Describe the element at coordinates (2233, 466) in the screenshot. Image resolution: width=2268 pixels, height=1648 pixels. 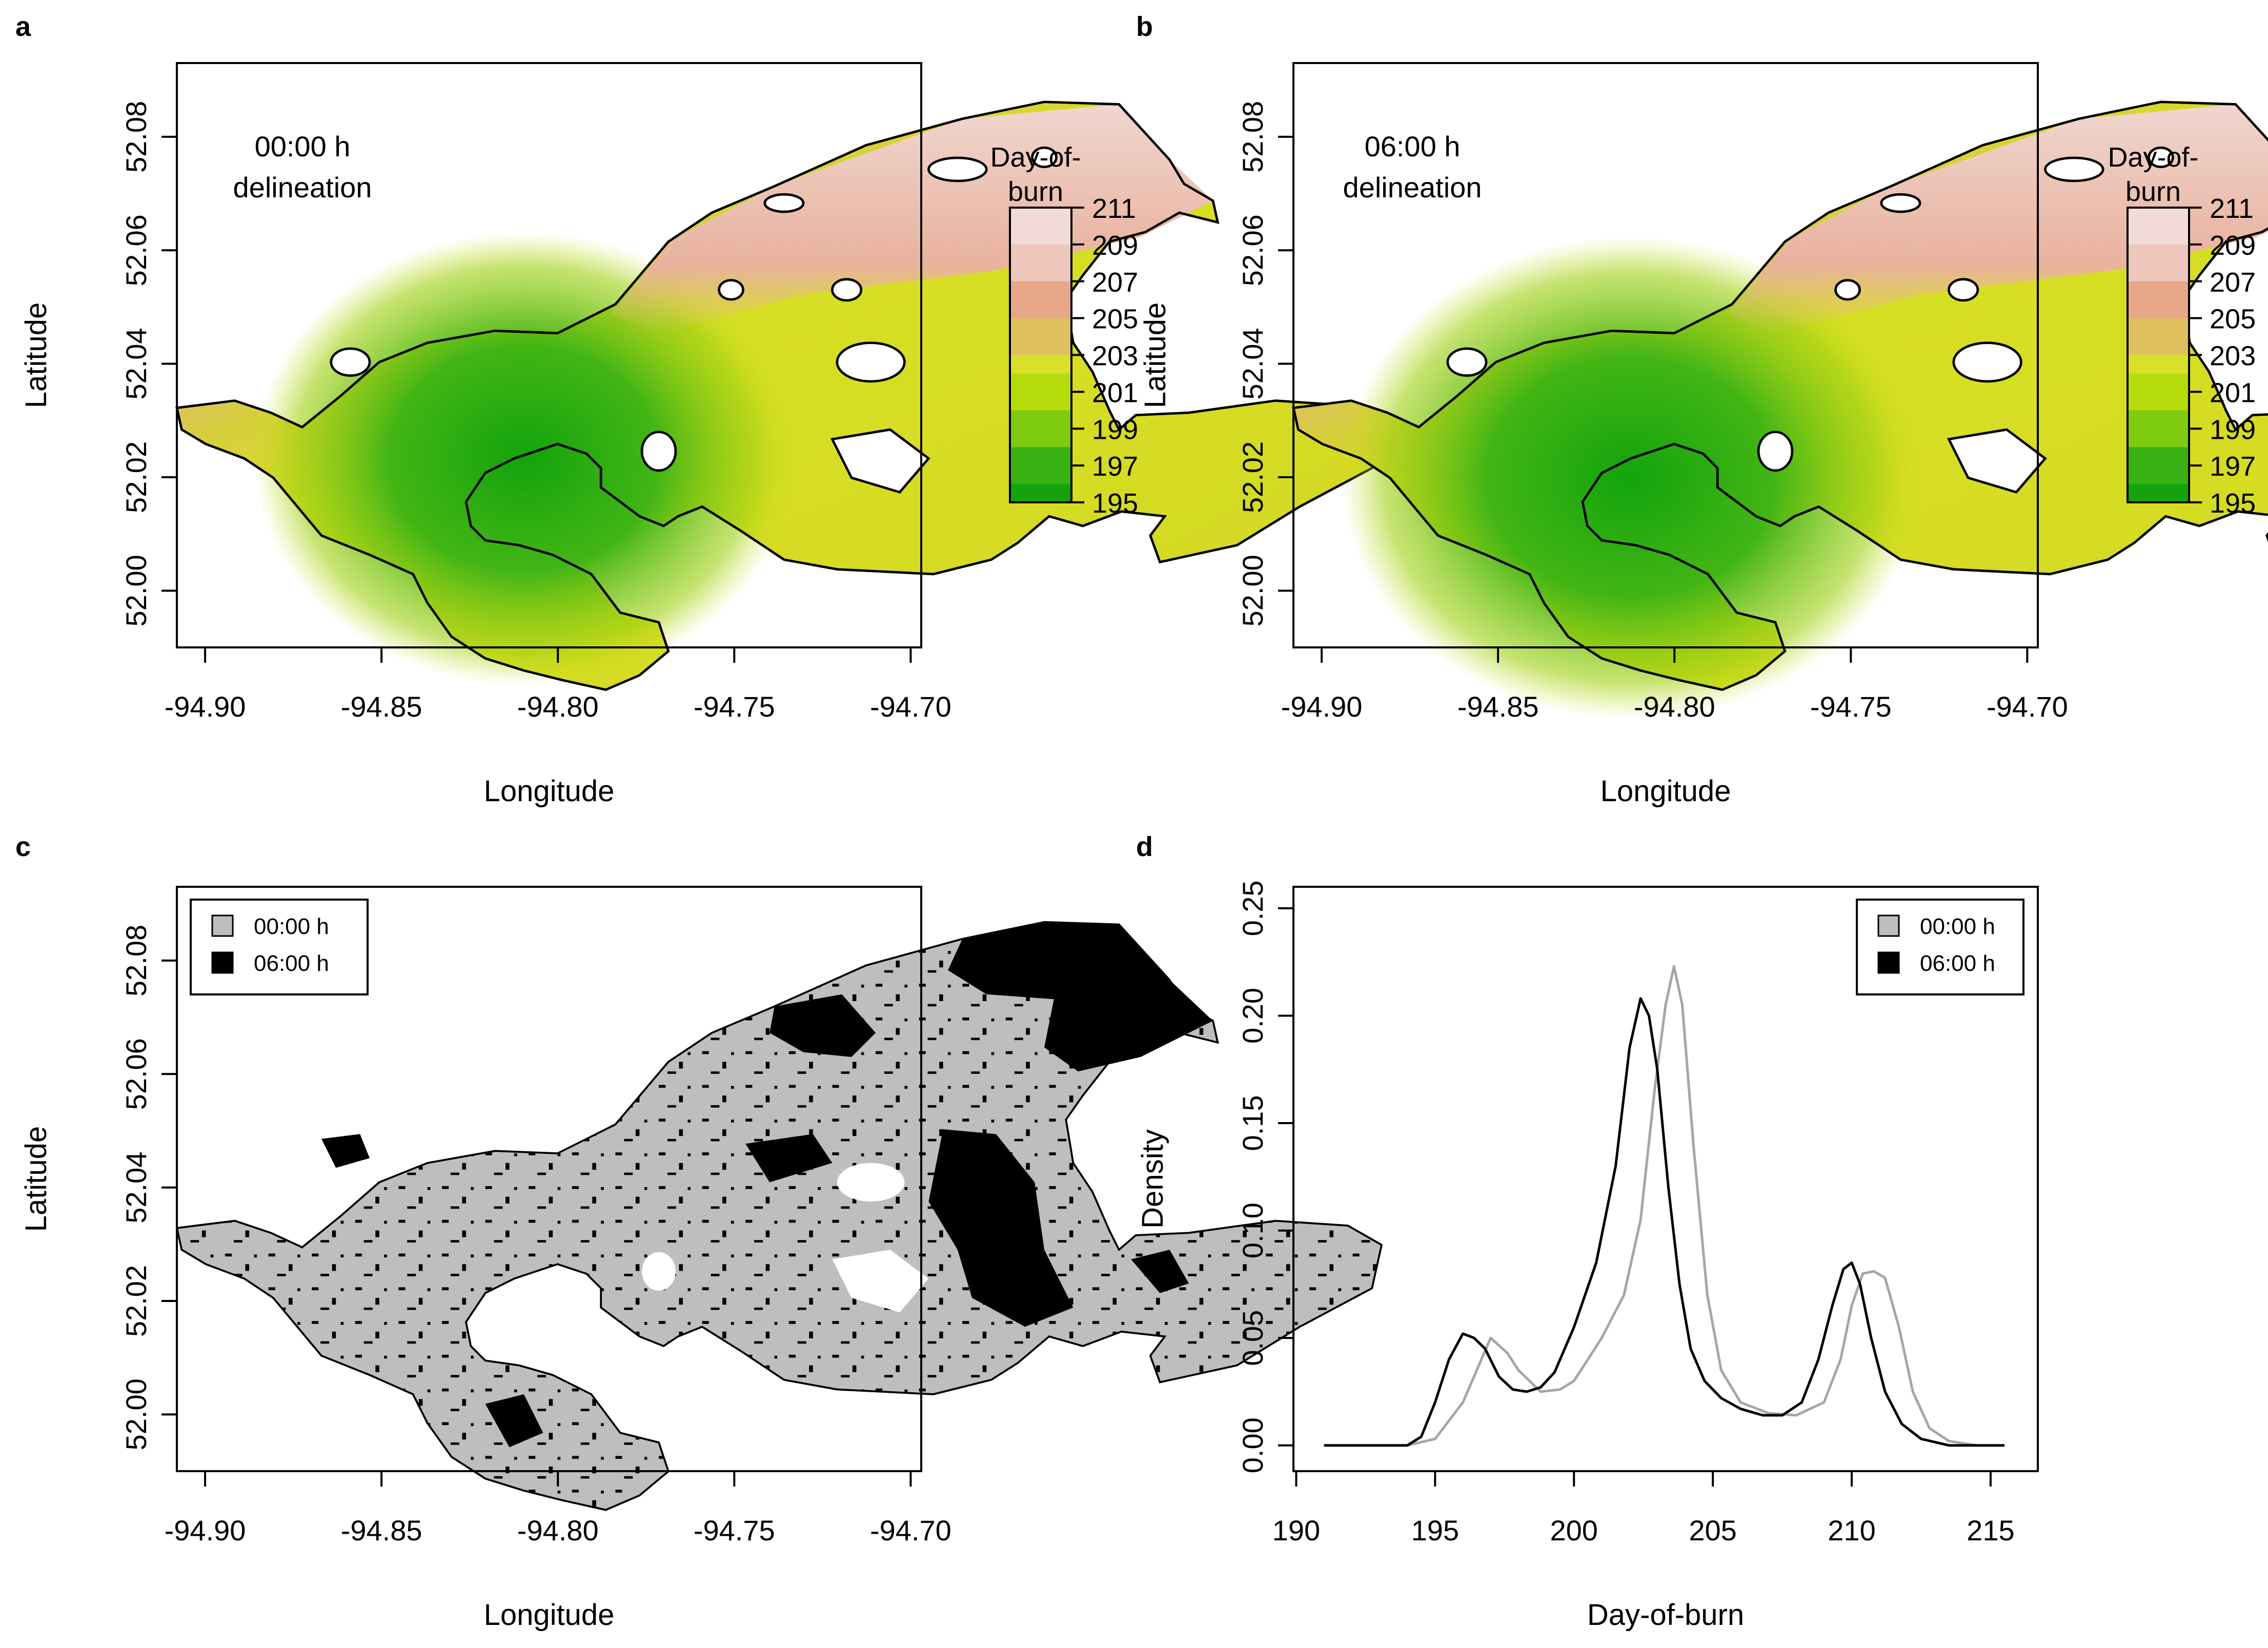
I see `colorbar-tick-label-b-7: 197` at that location.